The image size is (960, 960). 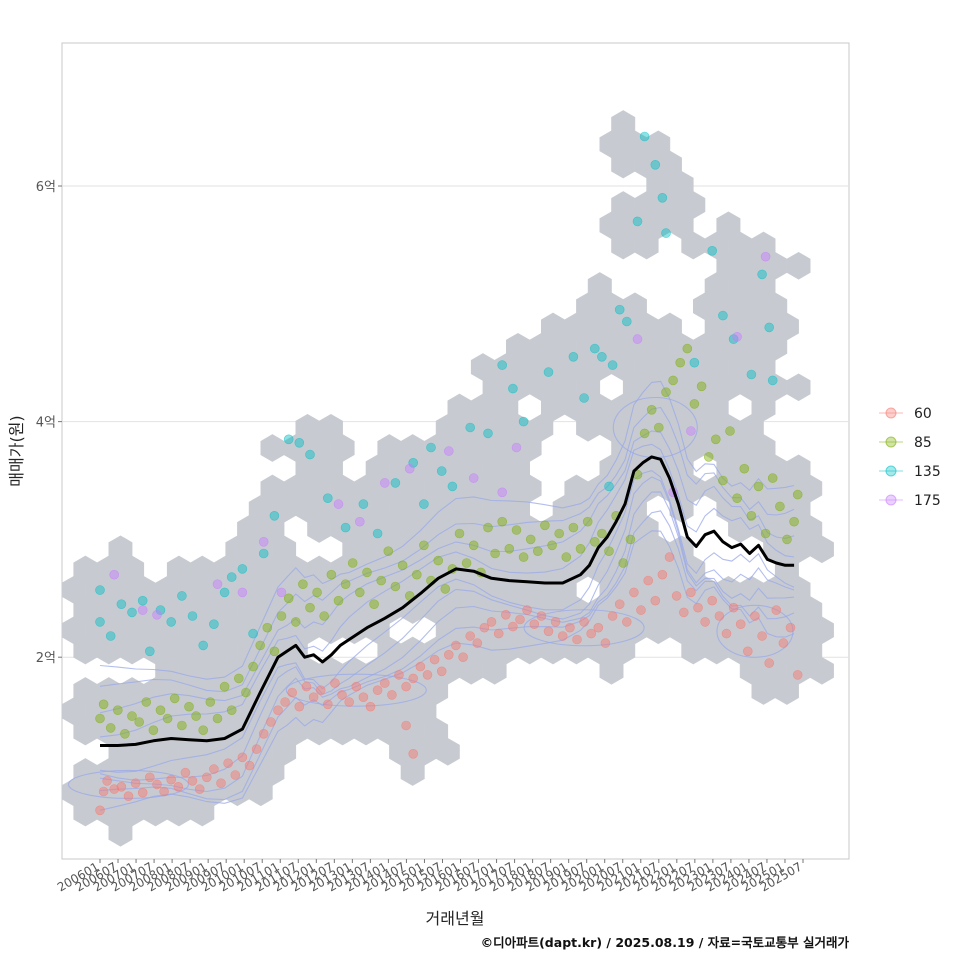 I want to click on density-contour-ring, so click(x=128, y=784).